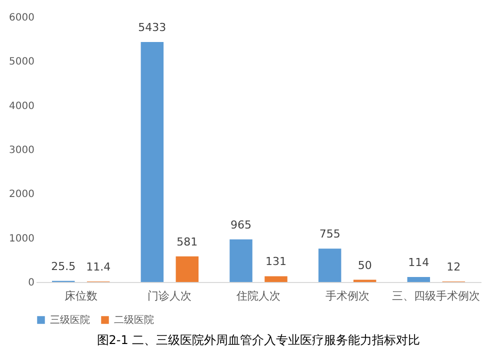 Image resolution: width=503 pixels, height=363 pixels. Describe the element at coordinates (436, 296) in the screenshot. I see `x-tick-label: 三、四级手术例次` at that location.